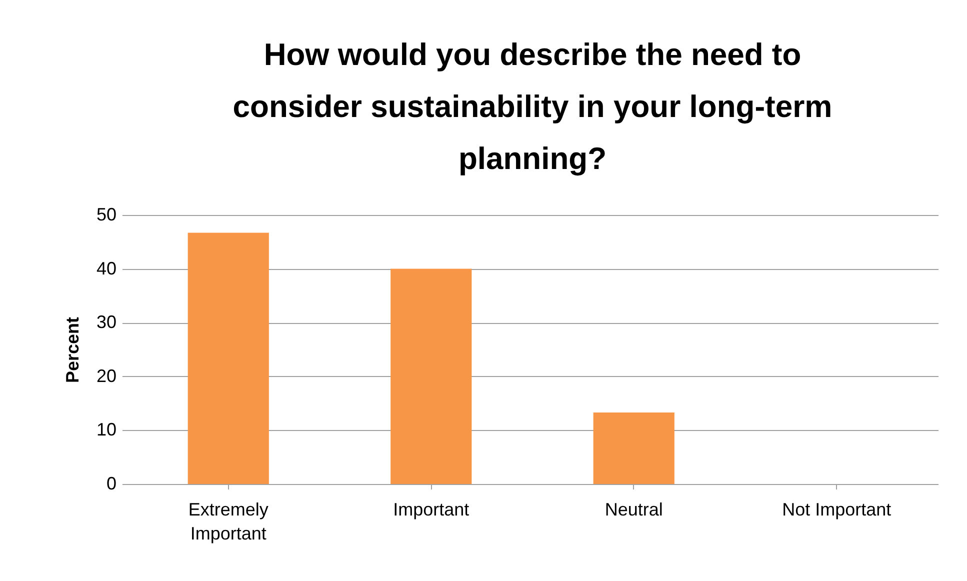 This screenshot has width=967, height=581. I want to click on x-tick-label: Neutral, so click(633, 510).